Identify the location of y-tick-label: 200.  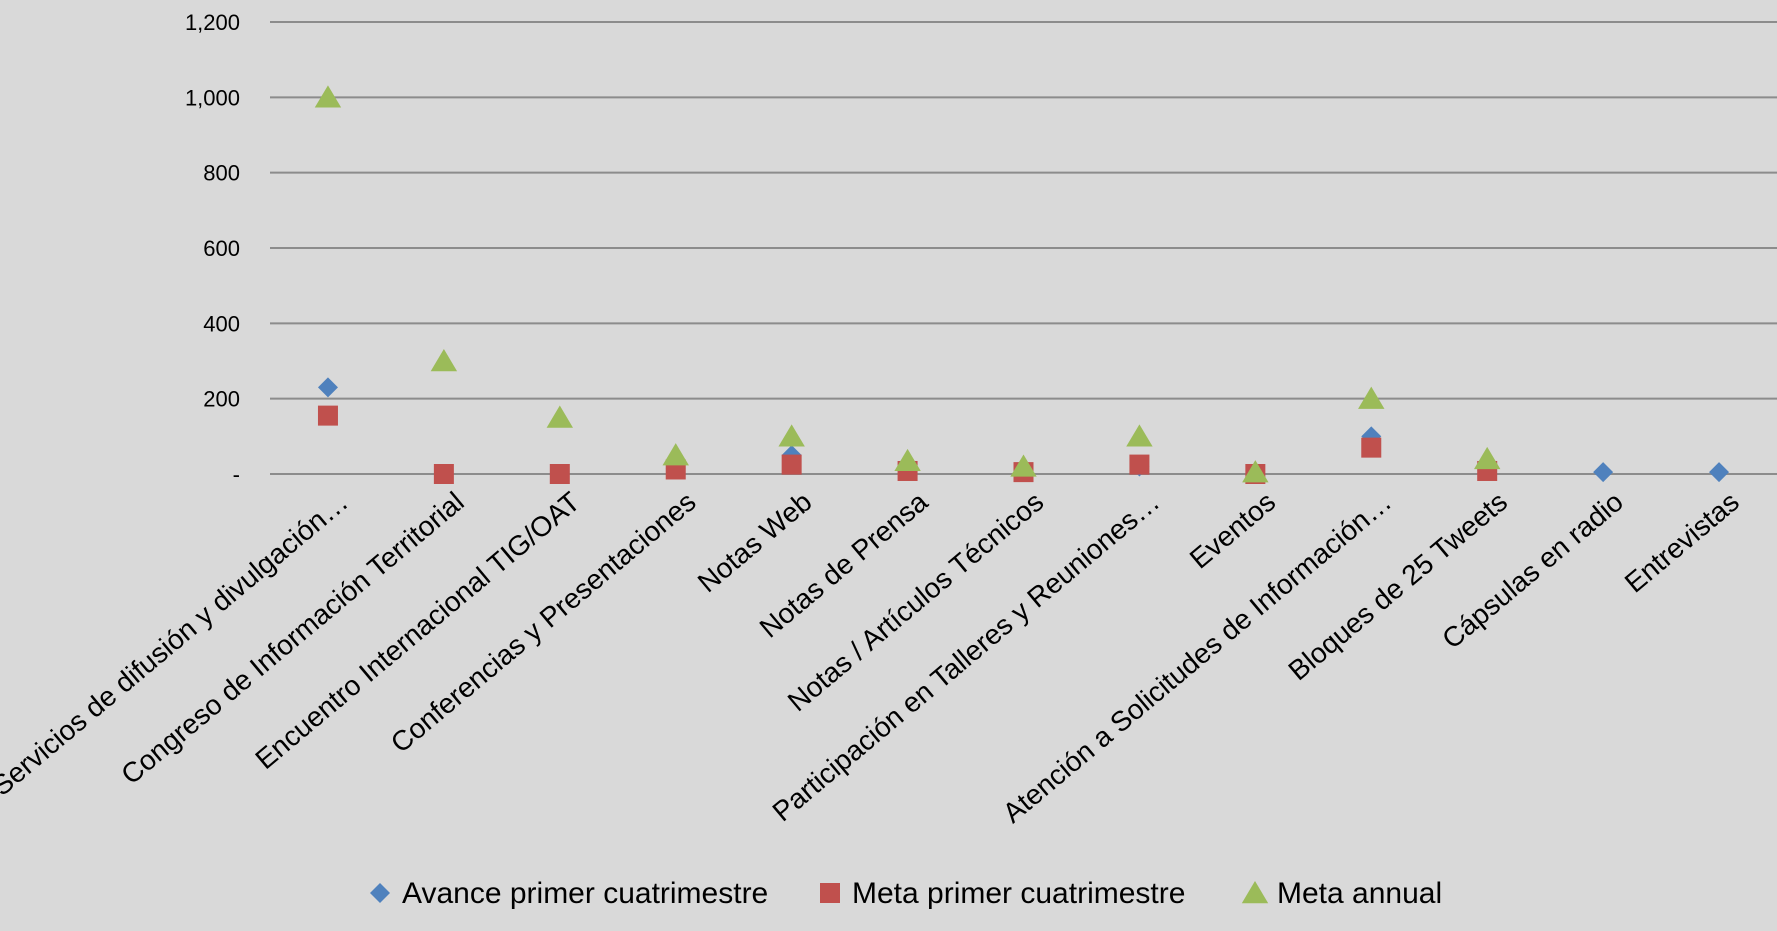
(221, 399).